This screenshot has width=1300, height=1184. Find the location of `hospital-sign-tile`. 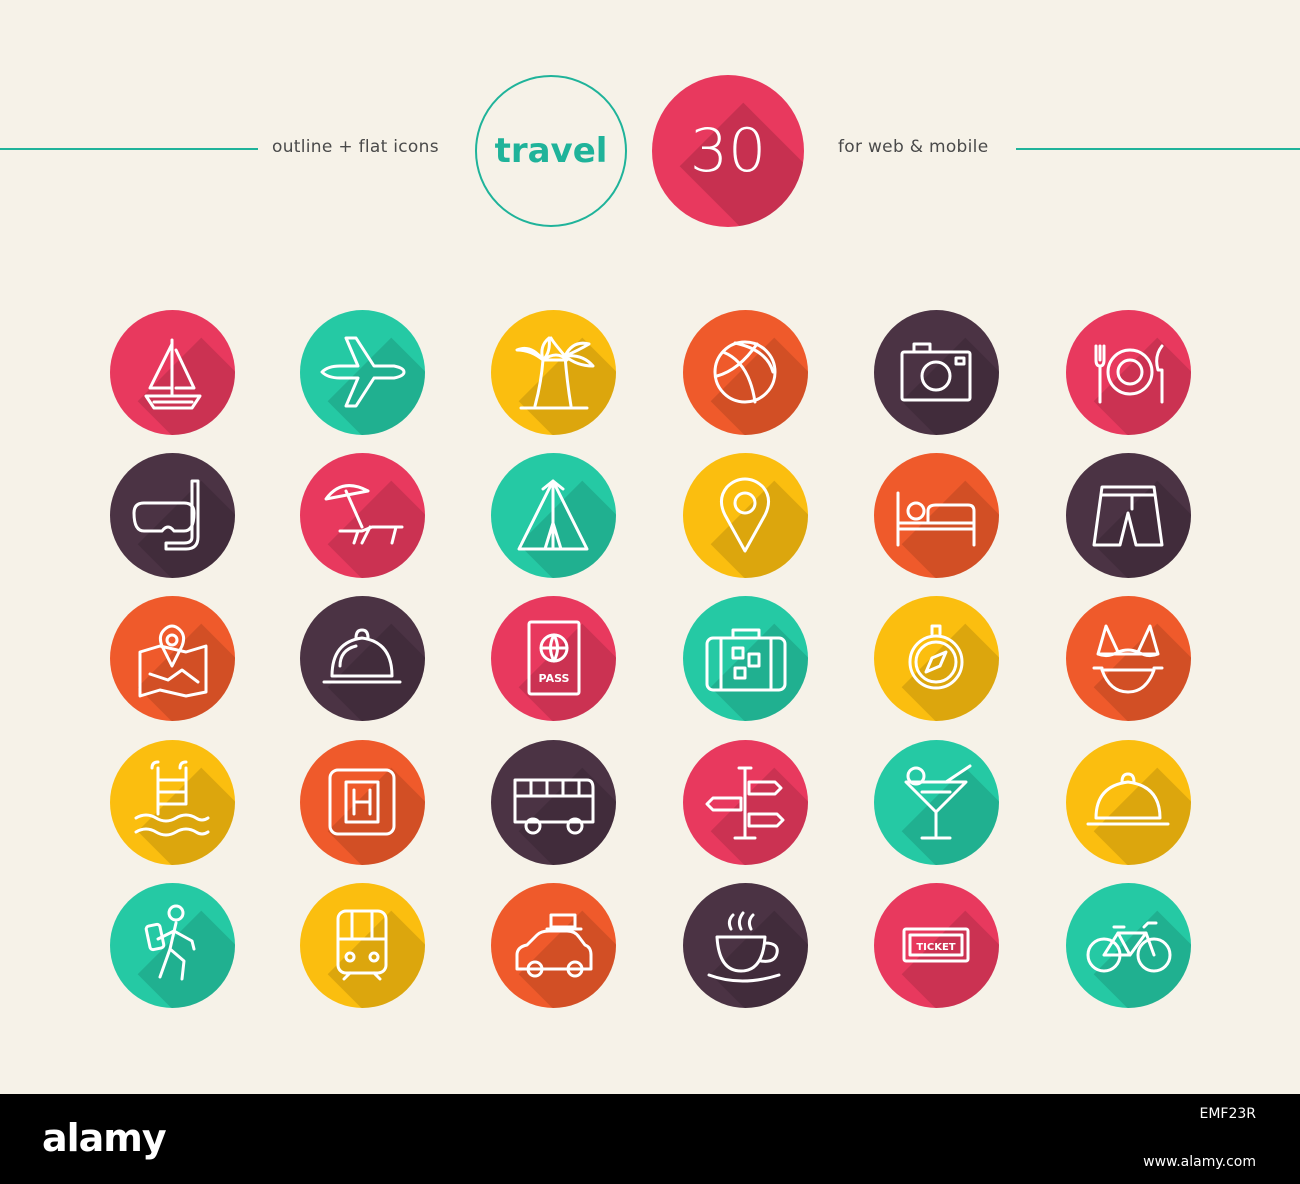

hospital-sign-tile is located at coordinates (362, 802).